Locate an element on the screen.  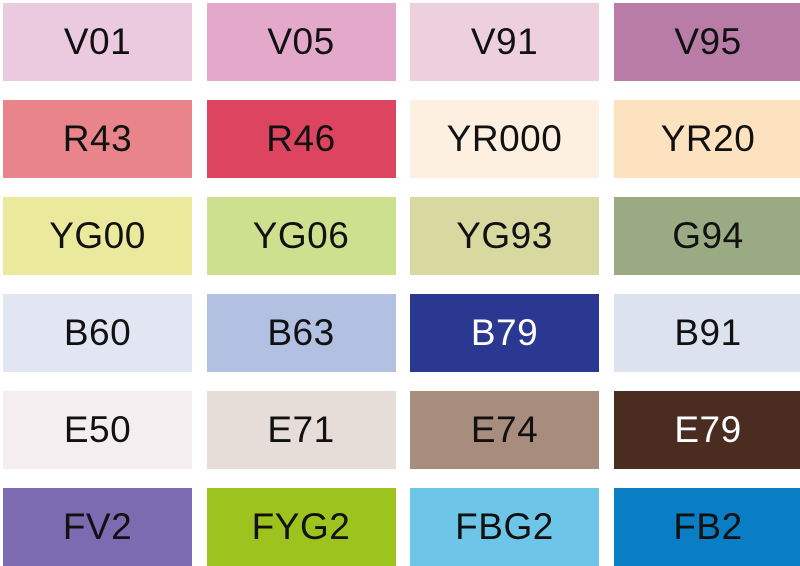
color-swatch-v91: V91 is located at coordinates (504, 42).